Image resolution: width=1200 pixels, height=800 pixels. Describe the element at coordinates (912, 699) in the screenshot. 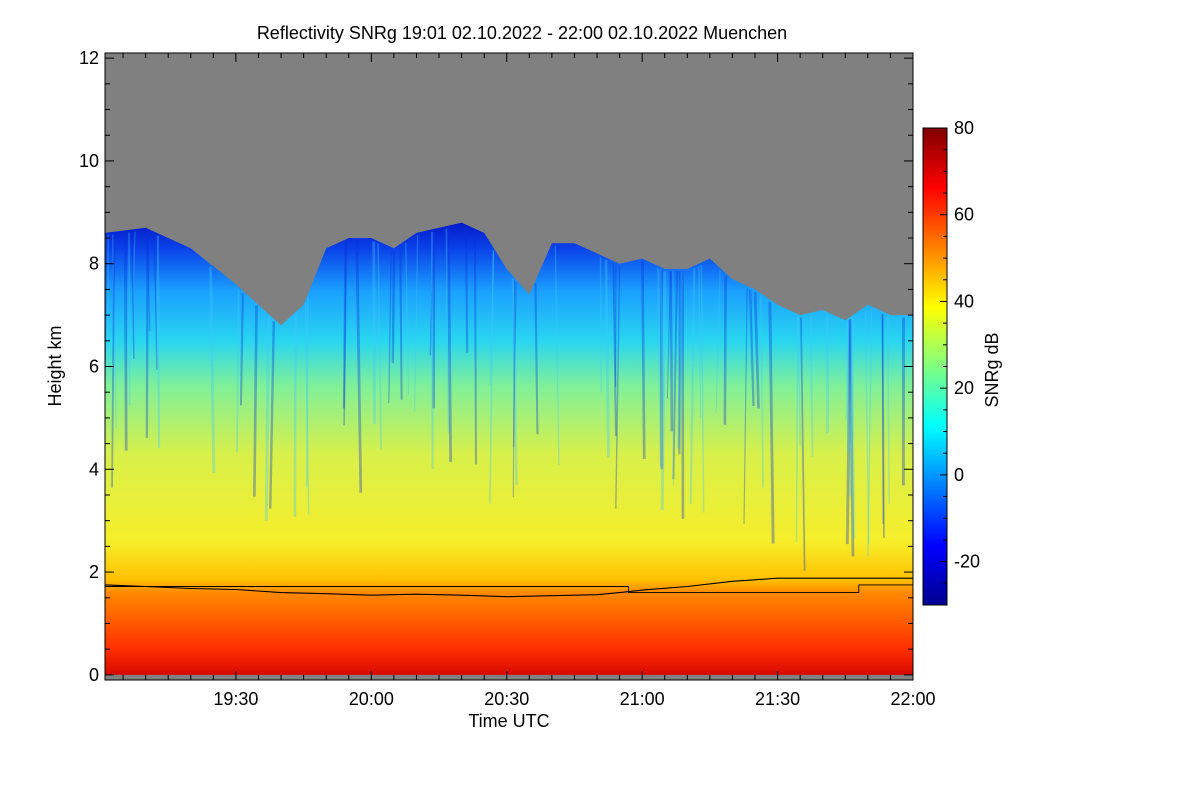

I see `x-tick-label: 22:00` at that location.